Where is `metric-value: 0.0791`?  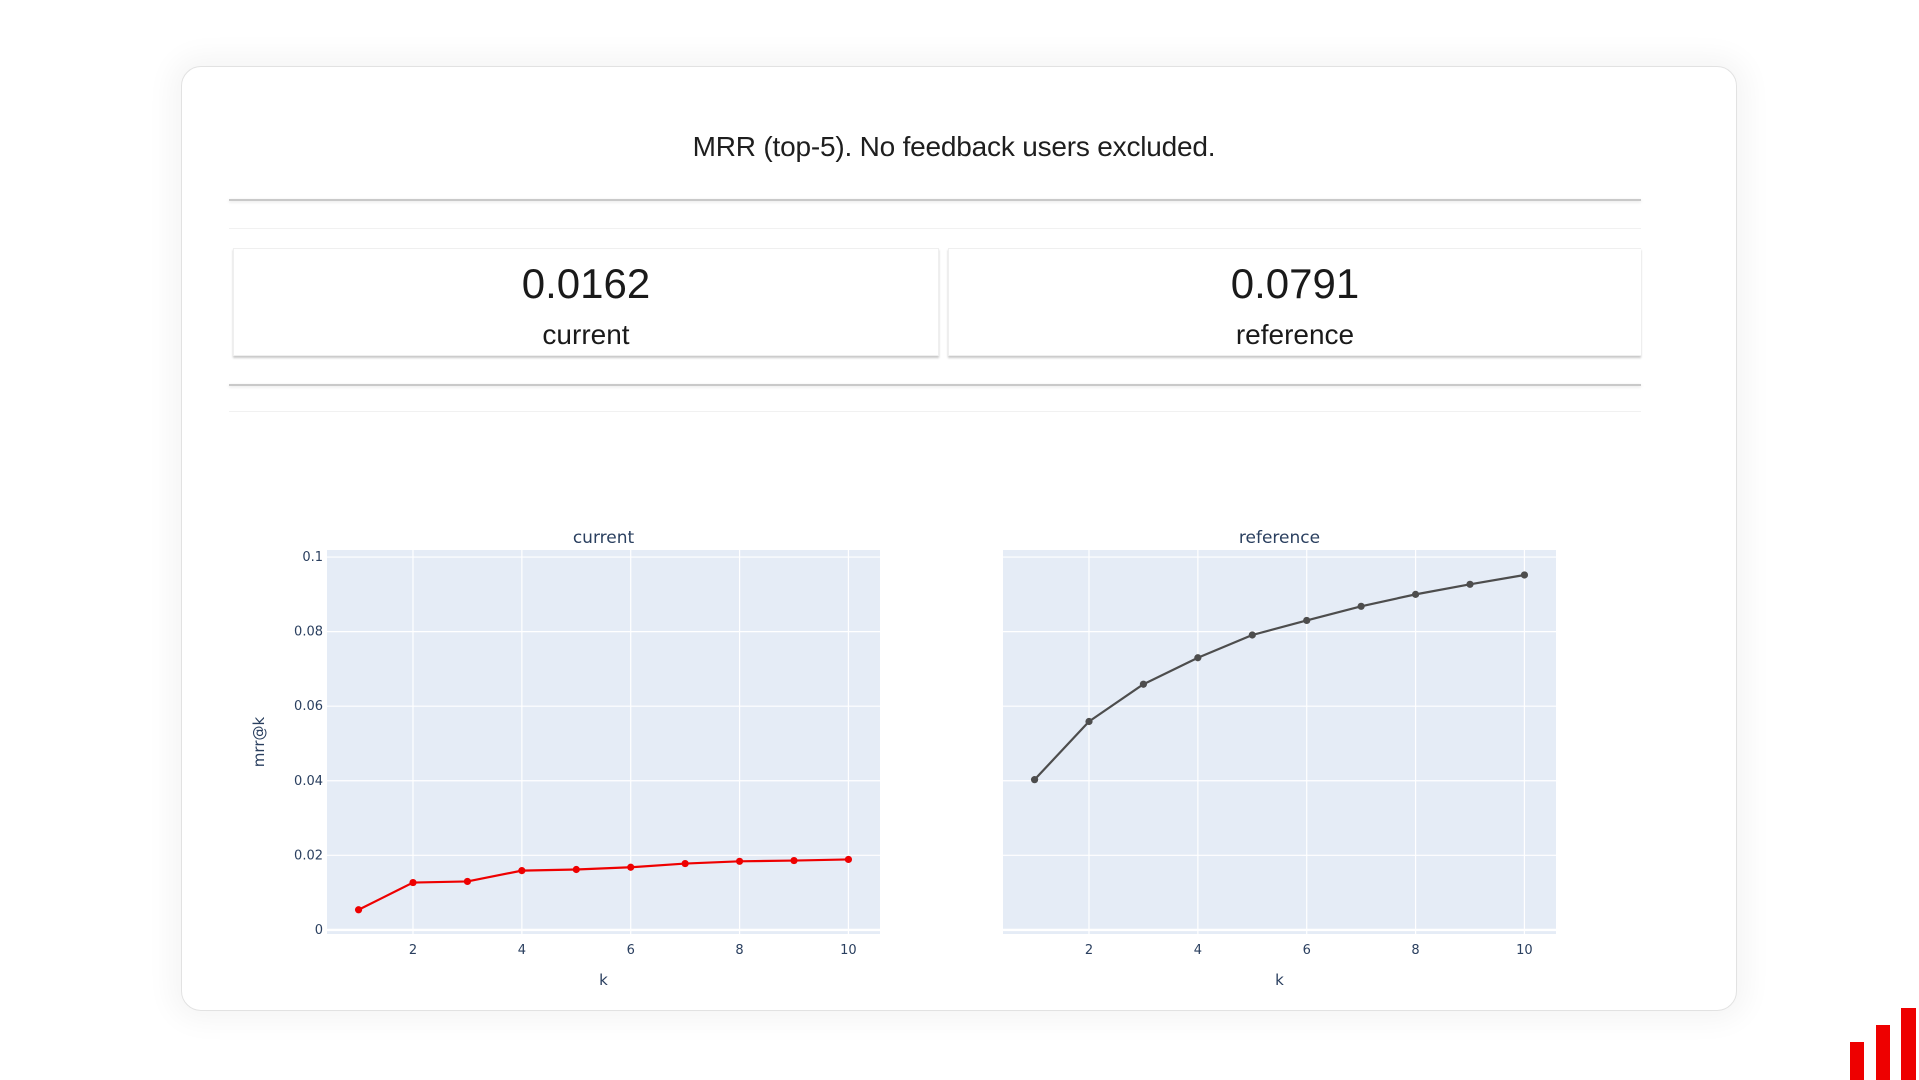 metric-value: 0.0791 is located at coordinates (1295, 283).